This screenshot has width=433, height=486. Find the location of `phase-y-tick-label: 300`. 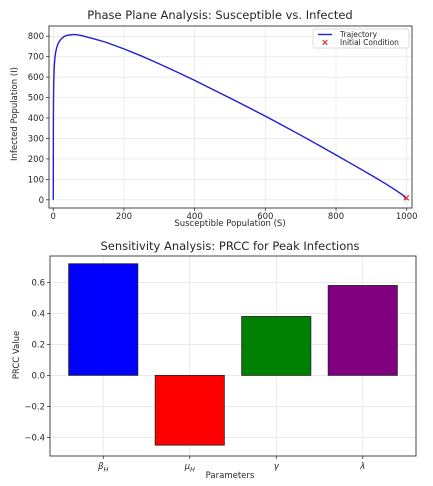

phase-y-tick-label: 300 is located at coordinates (36, 139).